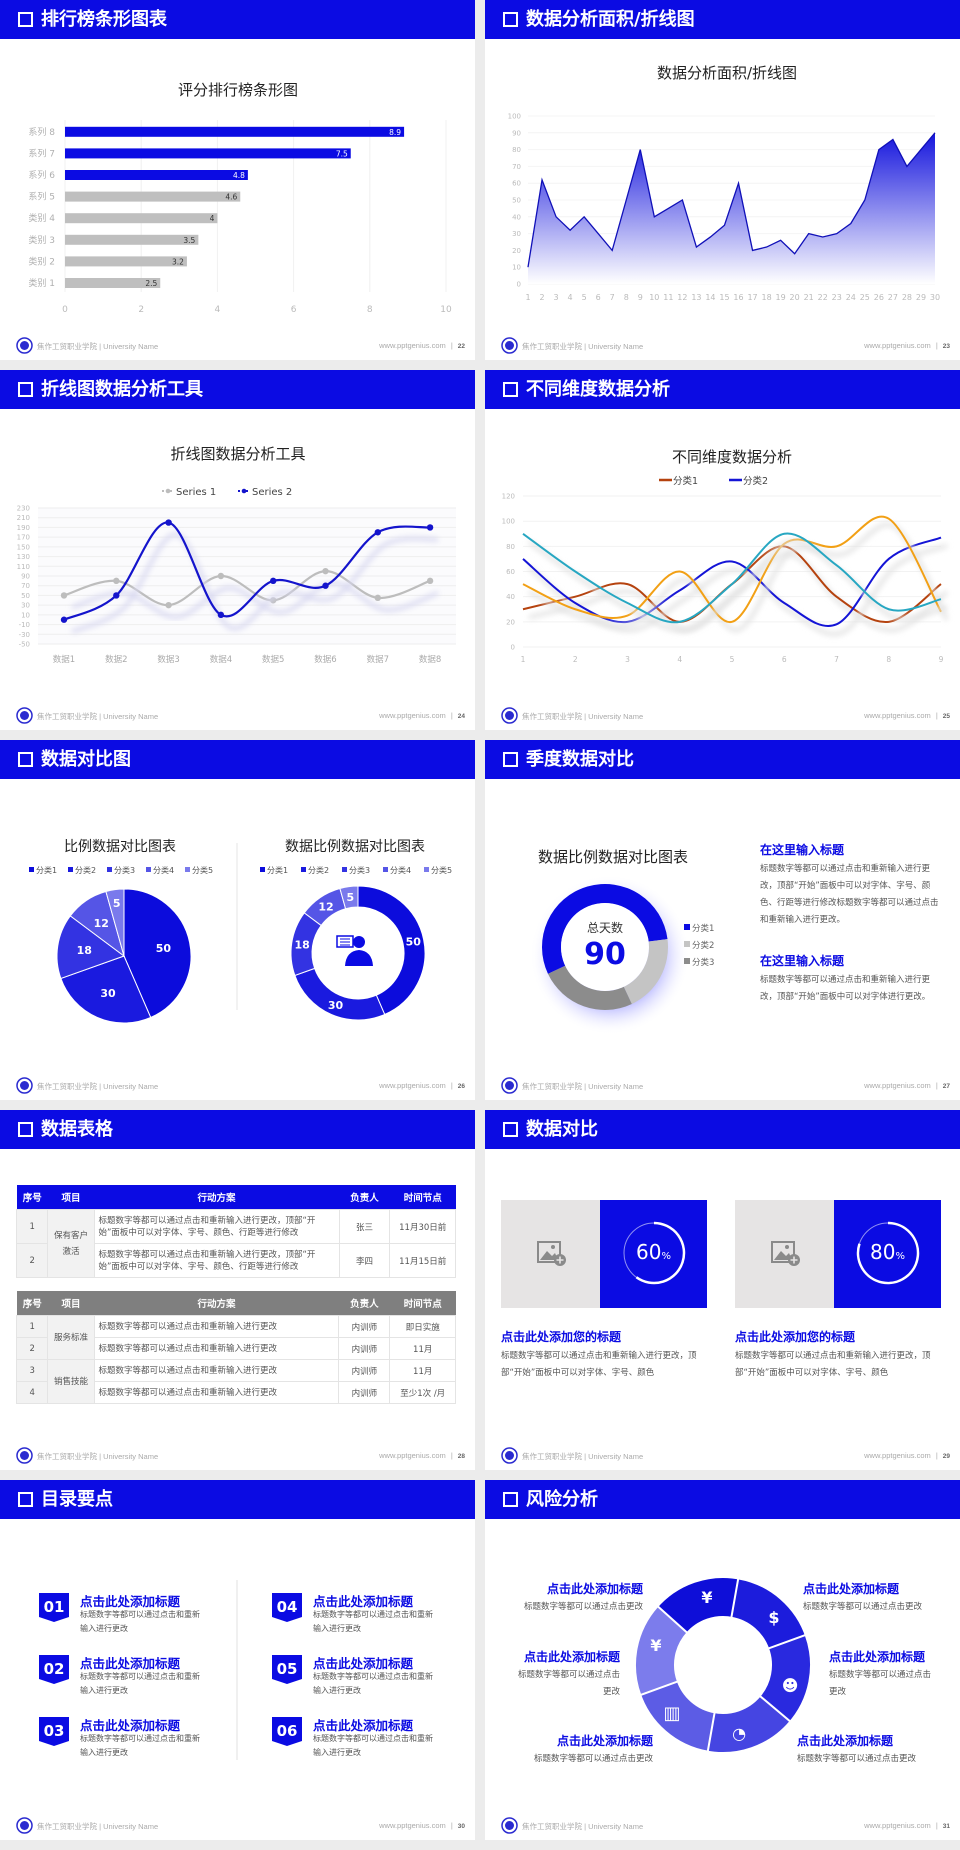  What do you see at coordinates (325, 659) in the screenshot?
I see `x-tick-label: 数据6` at bounding box center [325, 659].